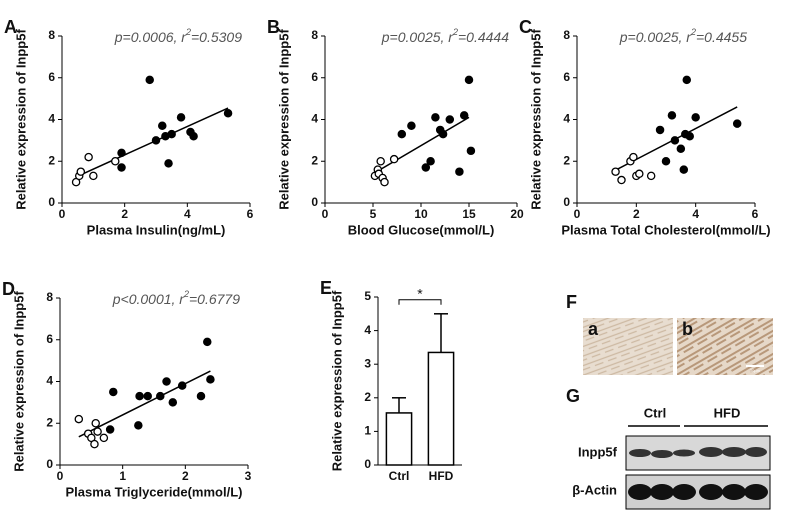  Describe the element at coordinates (665, 229) in the screenshot. I see `x-axis-label: Plasma Total Cholesterol(mmol/L)` at that location.